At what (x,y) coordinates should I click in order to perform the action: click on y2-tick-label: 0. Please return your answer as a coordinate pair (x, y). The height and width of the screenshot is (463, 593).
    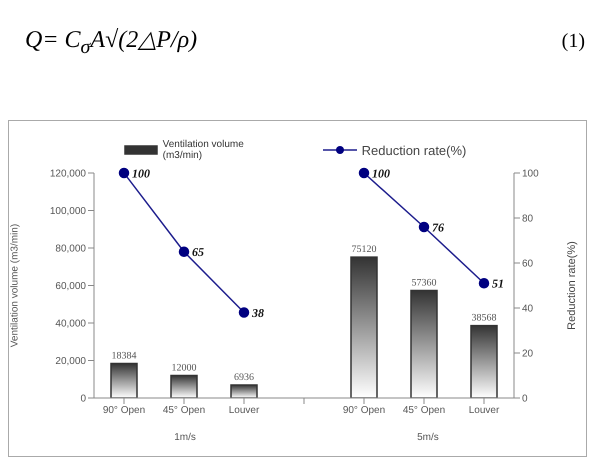
    Looking at the image, I should click on (525, 399).